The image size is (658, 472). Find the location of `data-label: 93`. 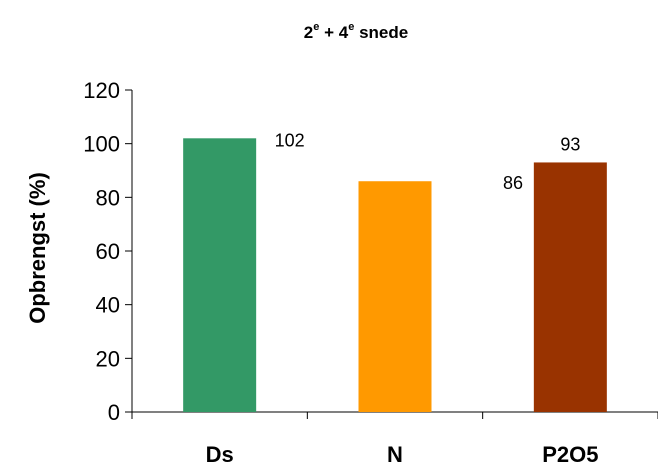

data-label: 93 is located at coordinates (570, 144).